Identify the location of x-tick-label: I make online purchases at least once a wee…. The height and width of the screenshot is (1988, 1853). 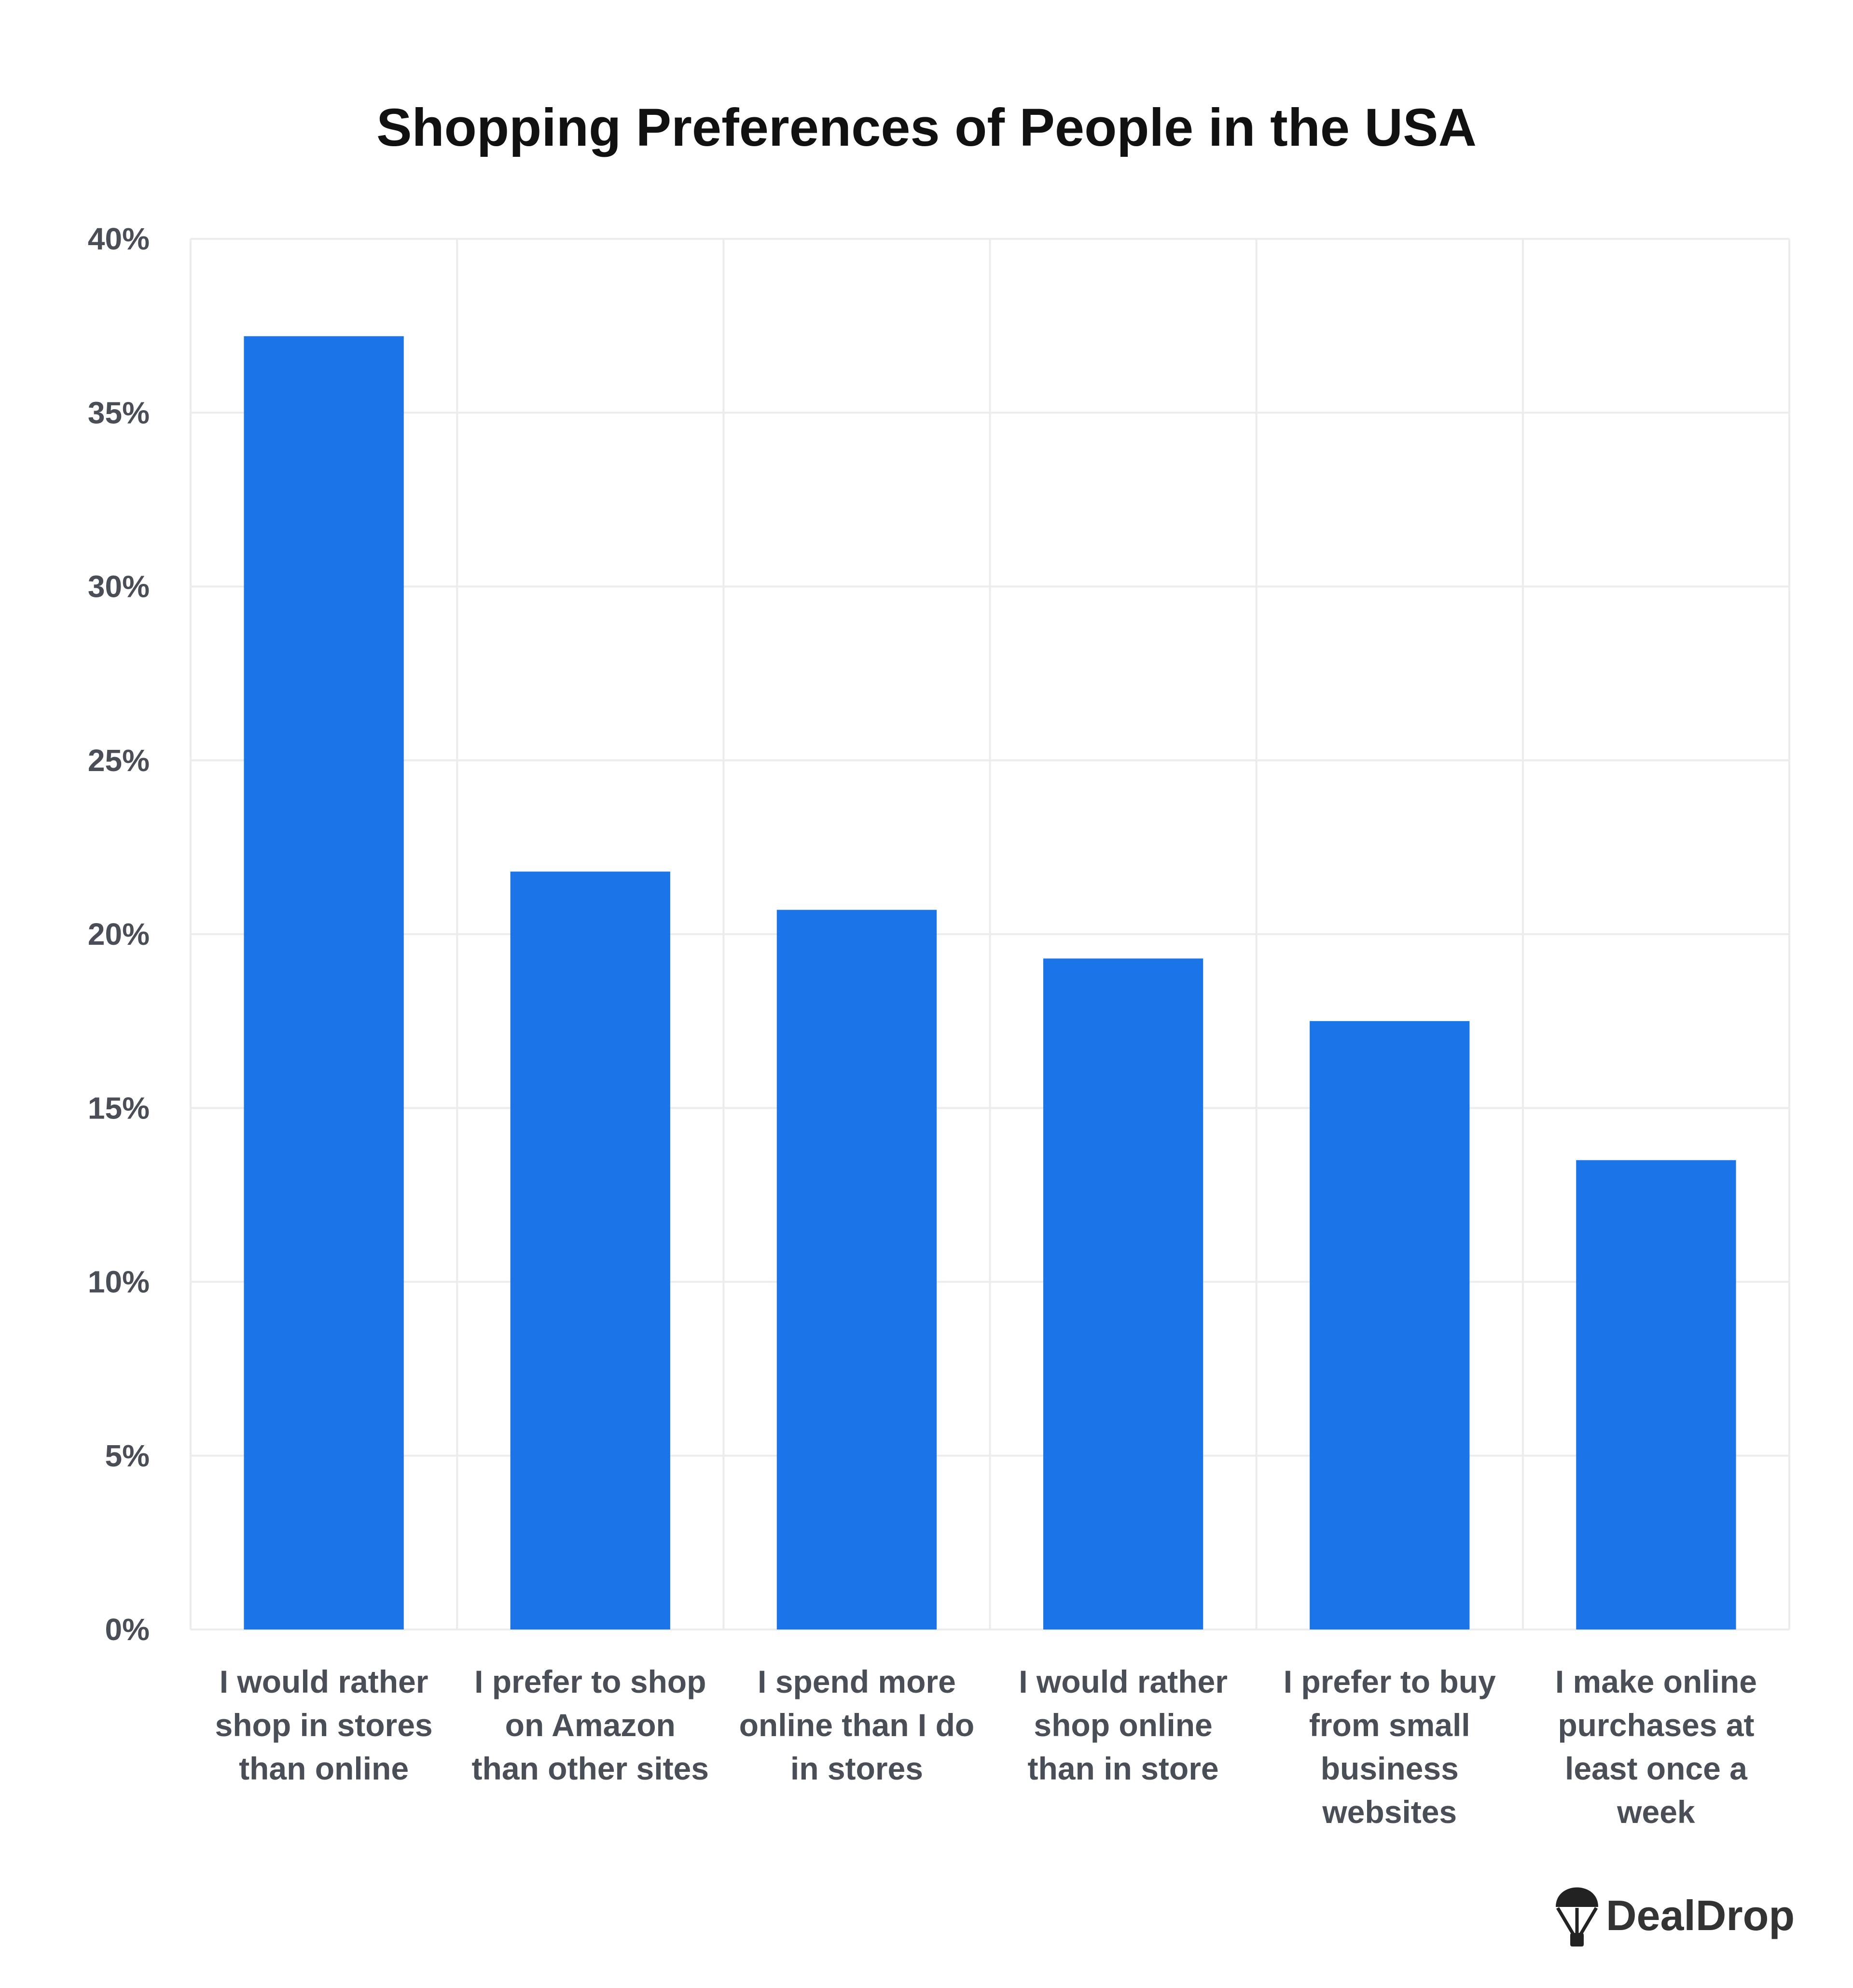
(1656, 1747).